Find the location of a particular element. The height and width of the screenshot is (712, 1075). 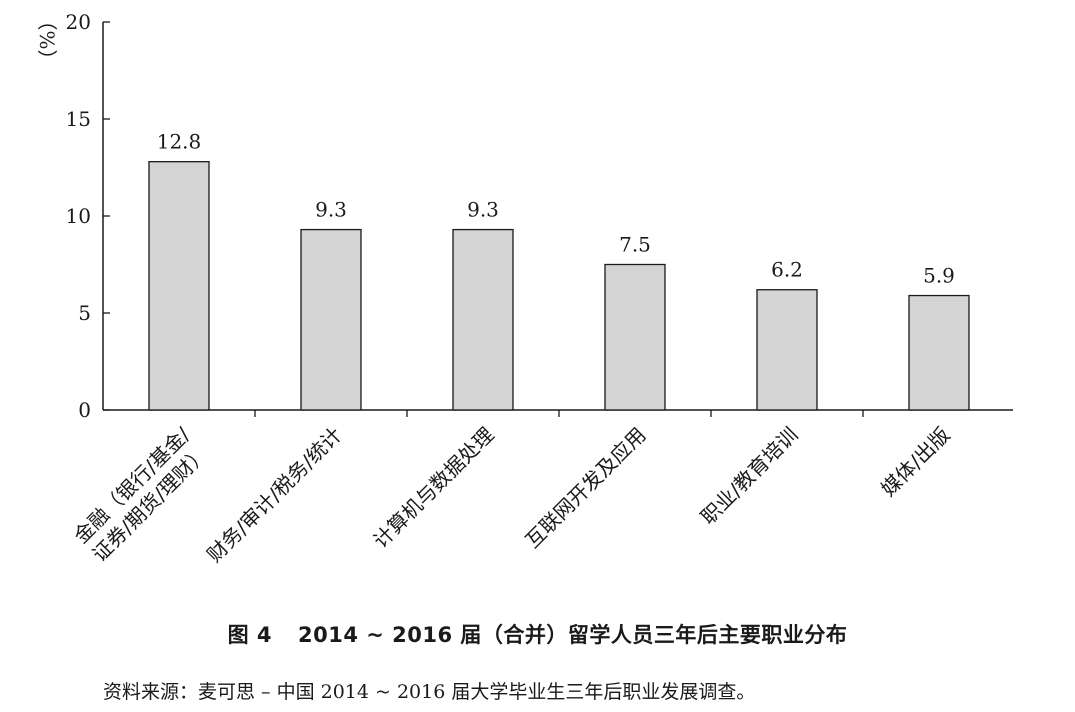

x-tick-label: 计算机与数据处理 is located at coordinates (433, 488).